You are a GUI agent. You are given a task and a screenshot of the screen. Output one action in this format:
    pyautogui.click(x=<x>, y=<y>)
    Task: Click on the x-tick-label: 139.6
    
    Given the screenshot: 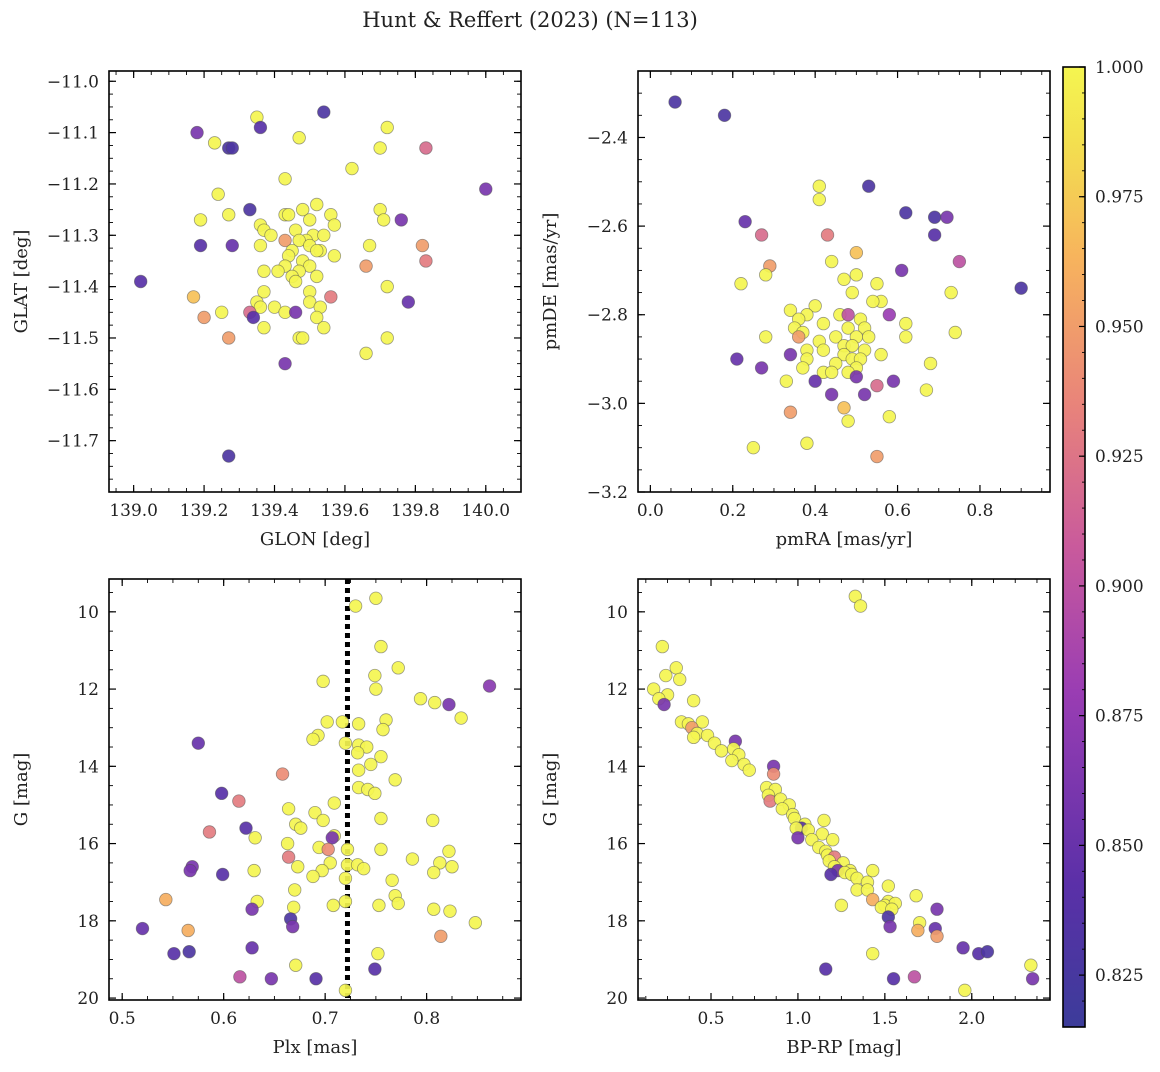 What is the action you would take?
    pyautogui.click(x=345, y=511)
    